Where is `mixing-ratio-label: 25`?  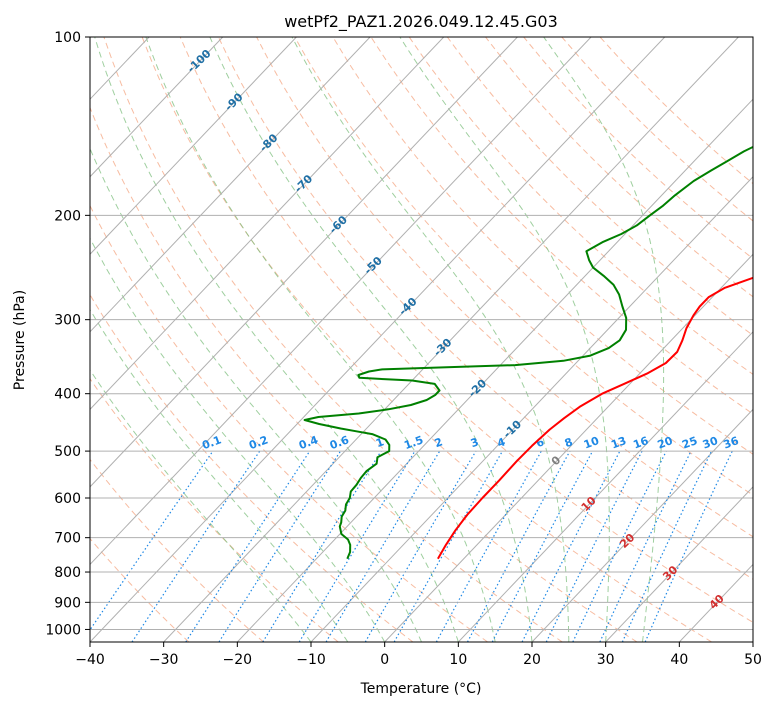
mixing-ratio-label: 25 is located at coordinates (689, 442).